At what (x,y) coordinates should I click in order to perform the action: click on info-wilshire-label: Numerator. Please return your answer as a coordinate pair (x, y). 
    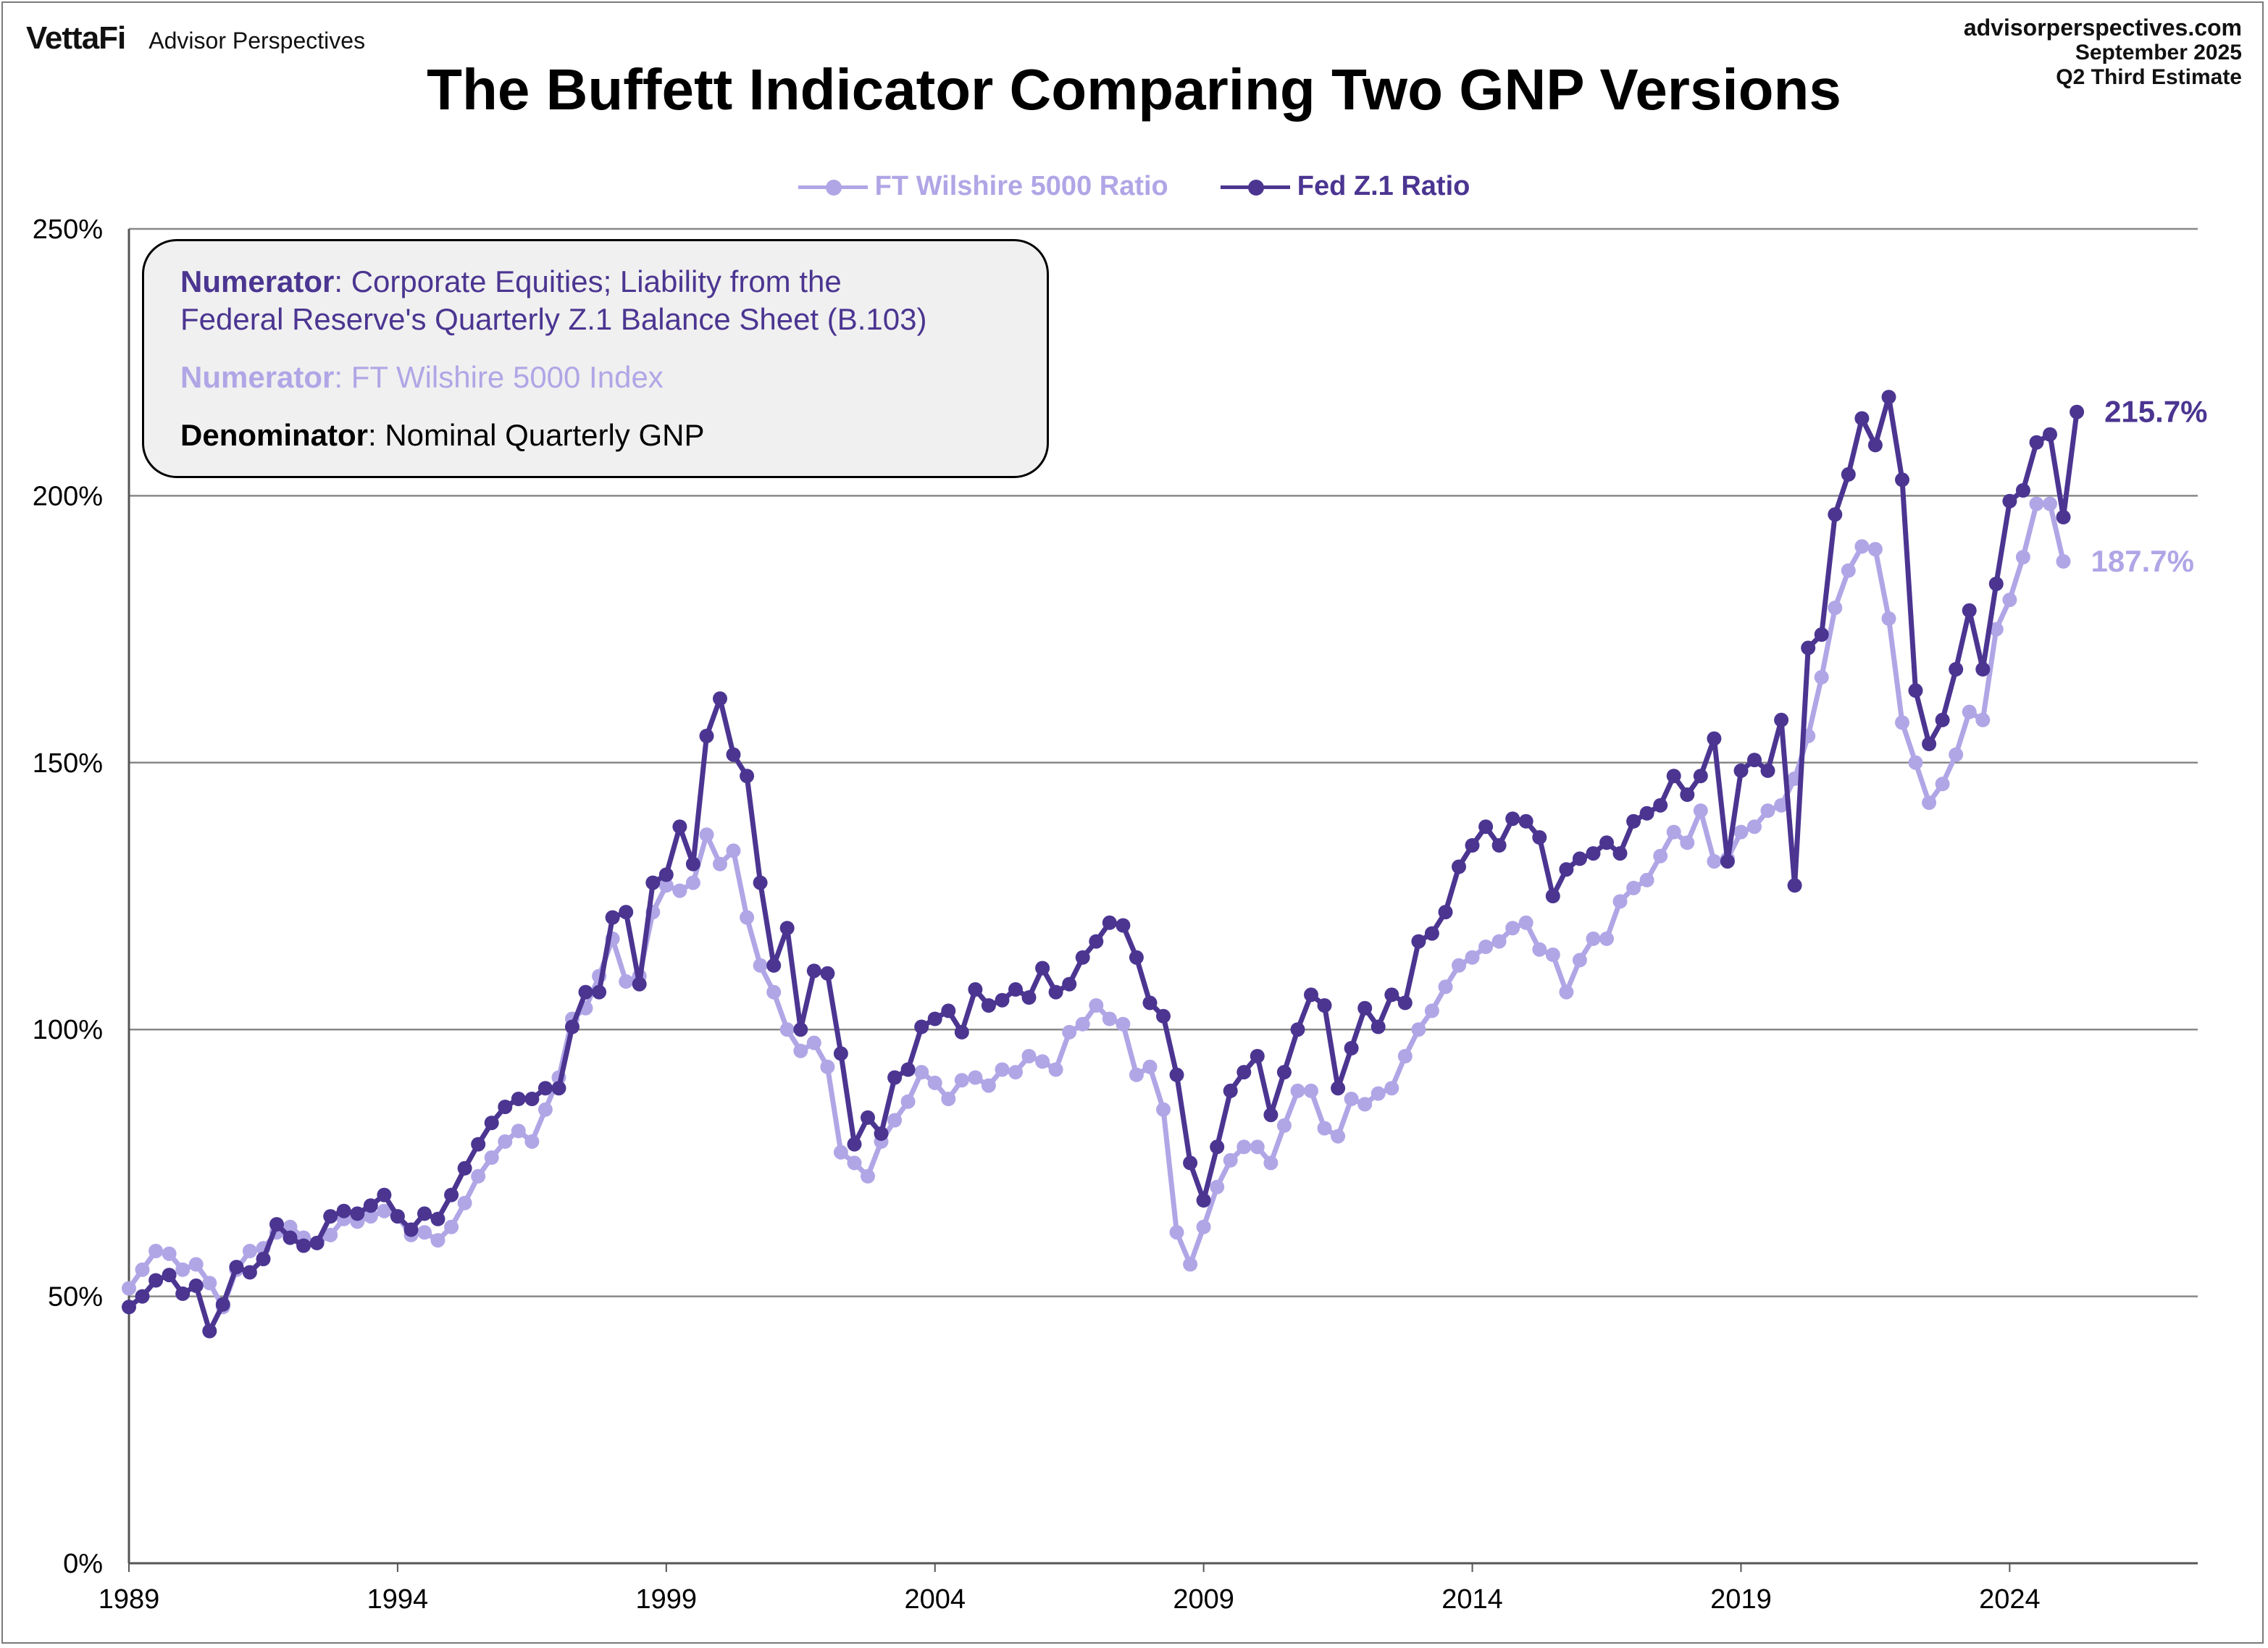
    Looking at the image, I should click on (258, 377).